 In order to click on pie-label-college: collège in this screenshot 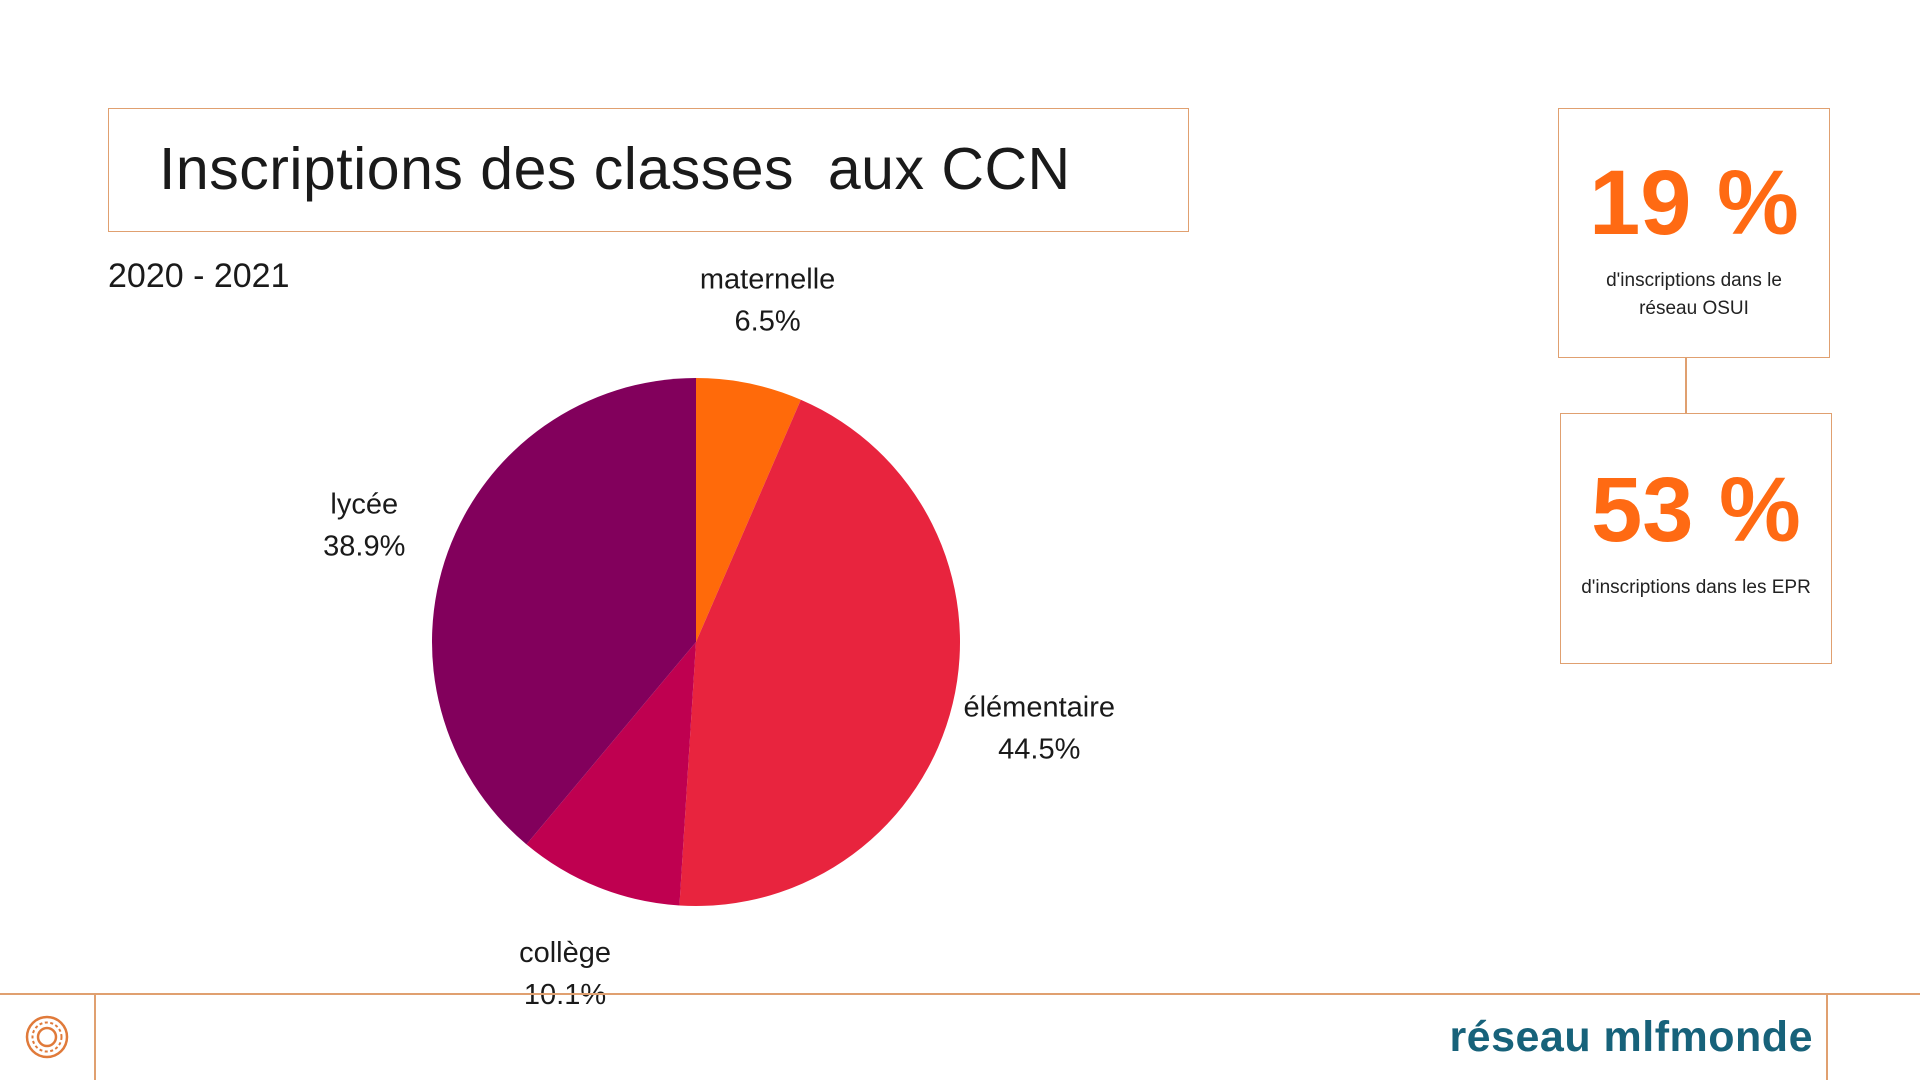, I will do `click(565, 953)`.